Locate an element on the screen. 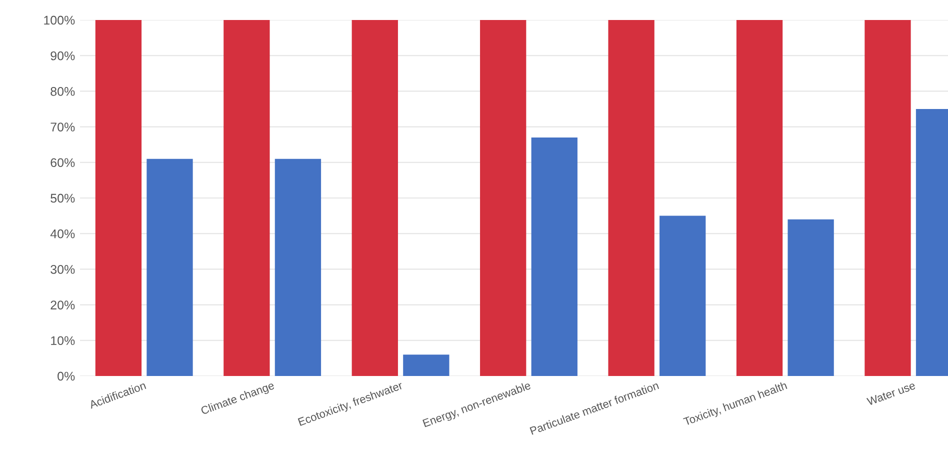 The width and height of the screenshot is (948, 455). y-tick-label: 0% is located at coordinates (66, 376).